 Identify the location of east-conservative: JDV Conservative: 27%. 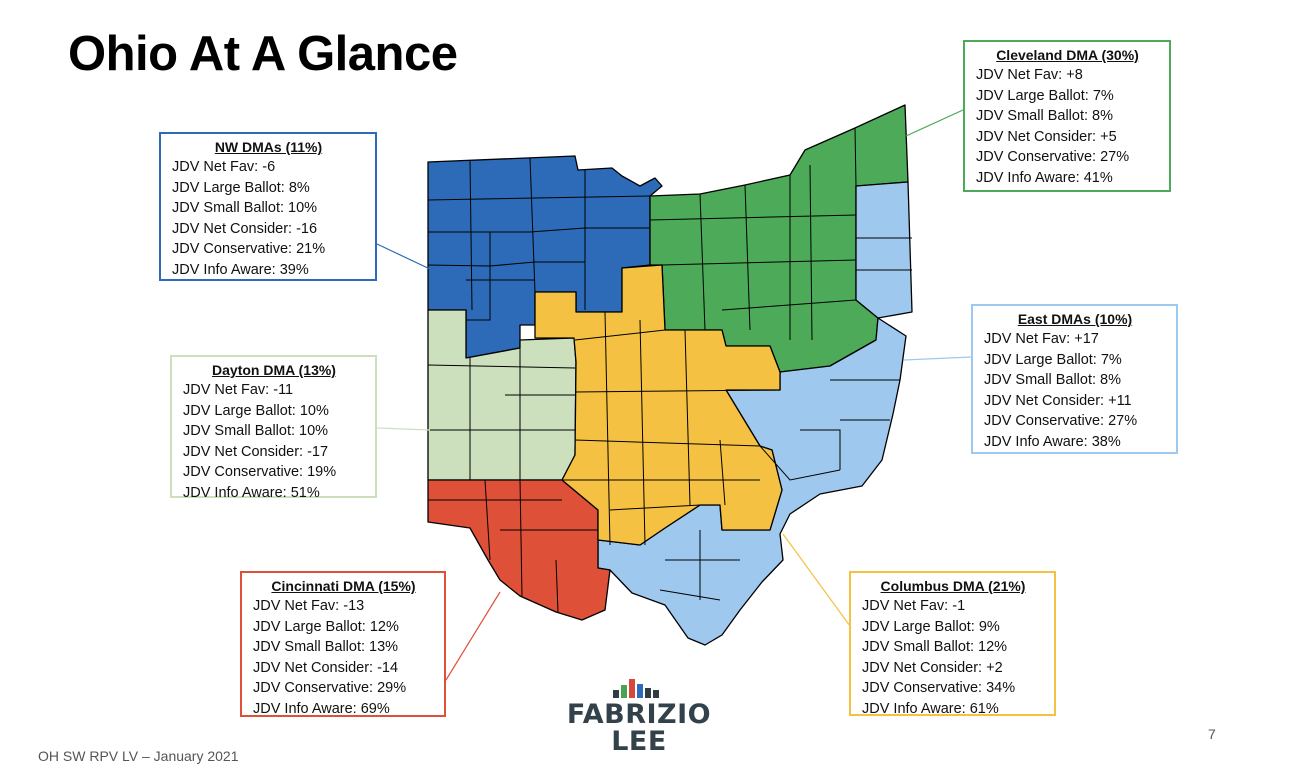
(1061, 421).